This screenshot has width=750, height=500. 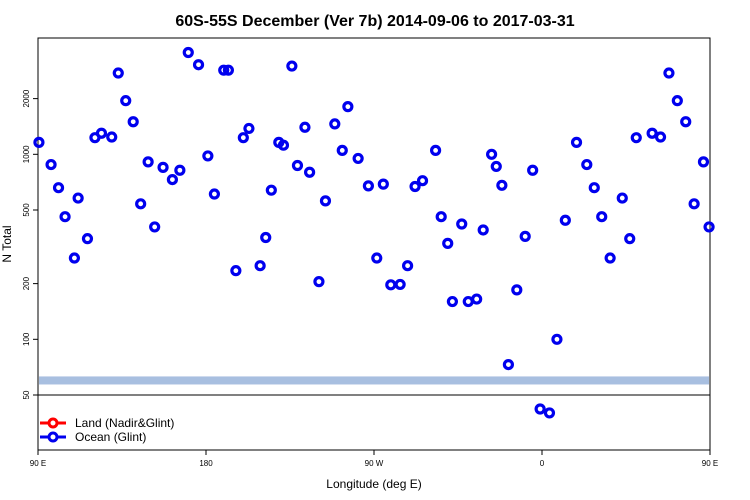 What do you see at coordinates (26, 283) in the screenshot?
I see `y-tick-label: 200` at bounding box center [26, 283].